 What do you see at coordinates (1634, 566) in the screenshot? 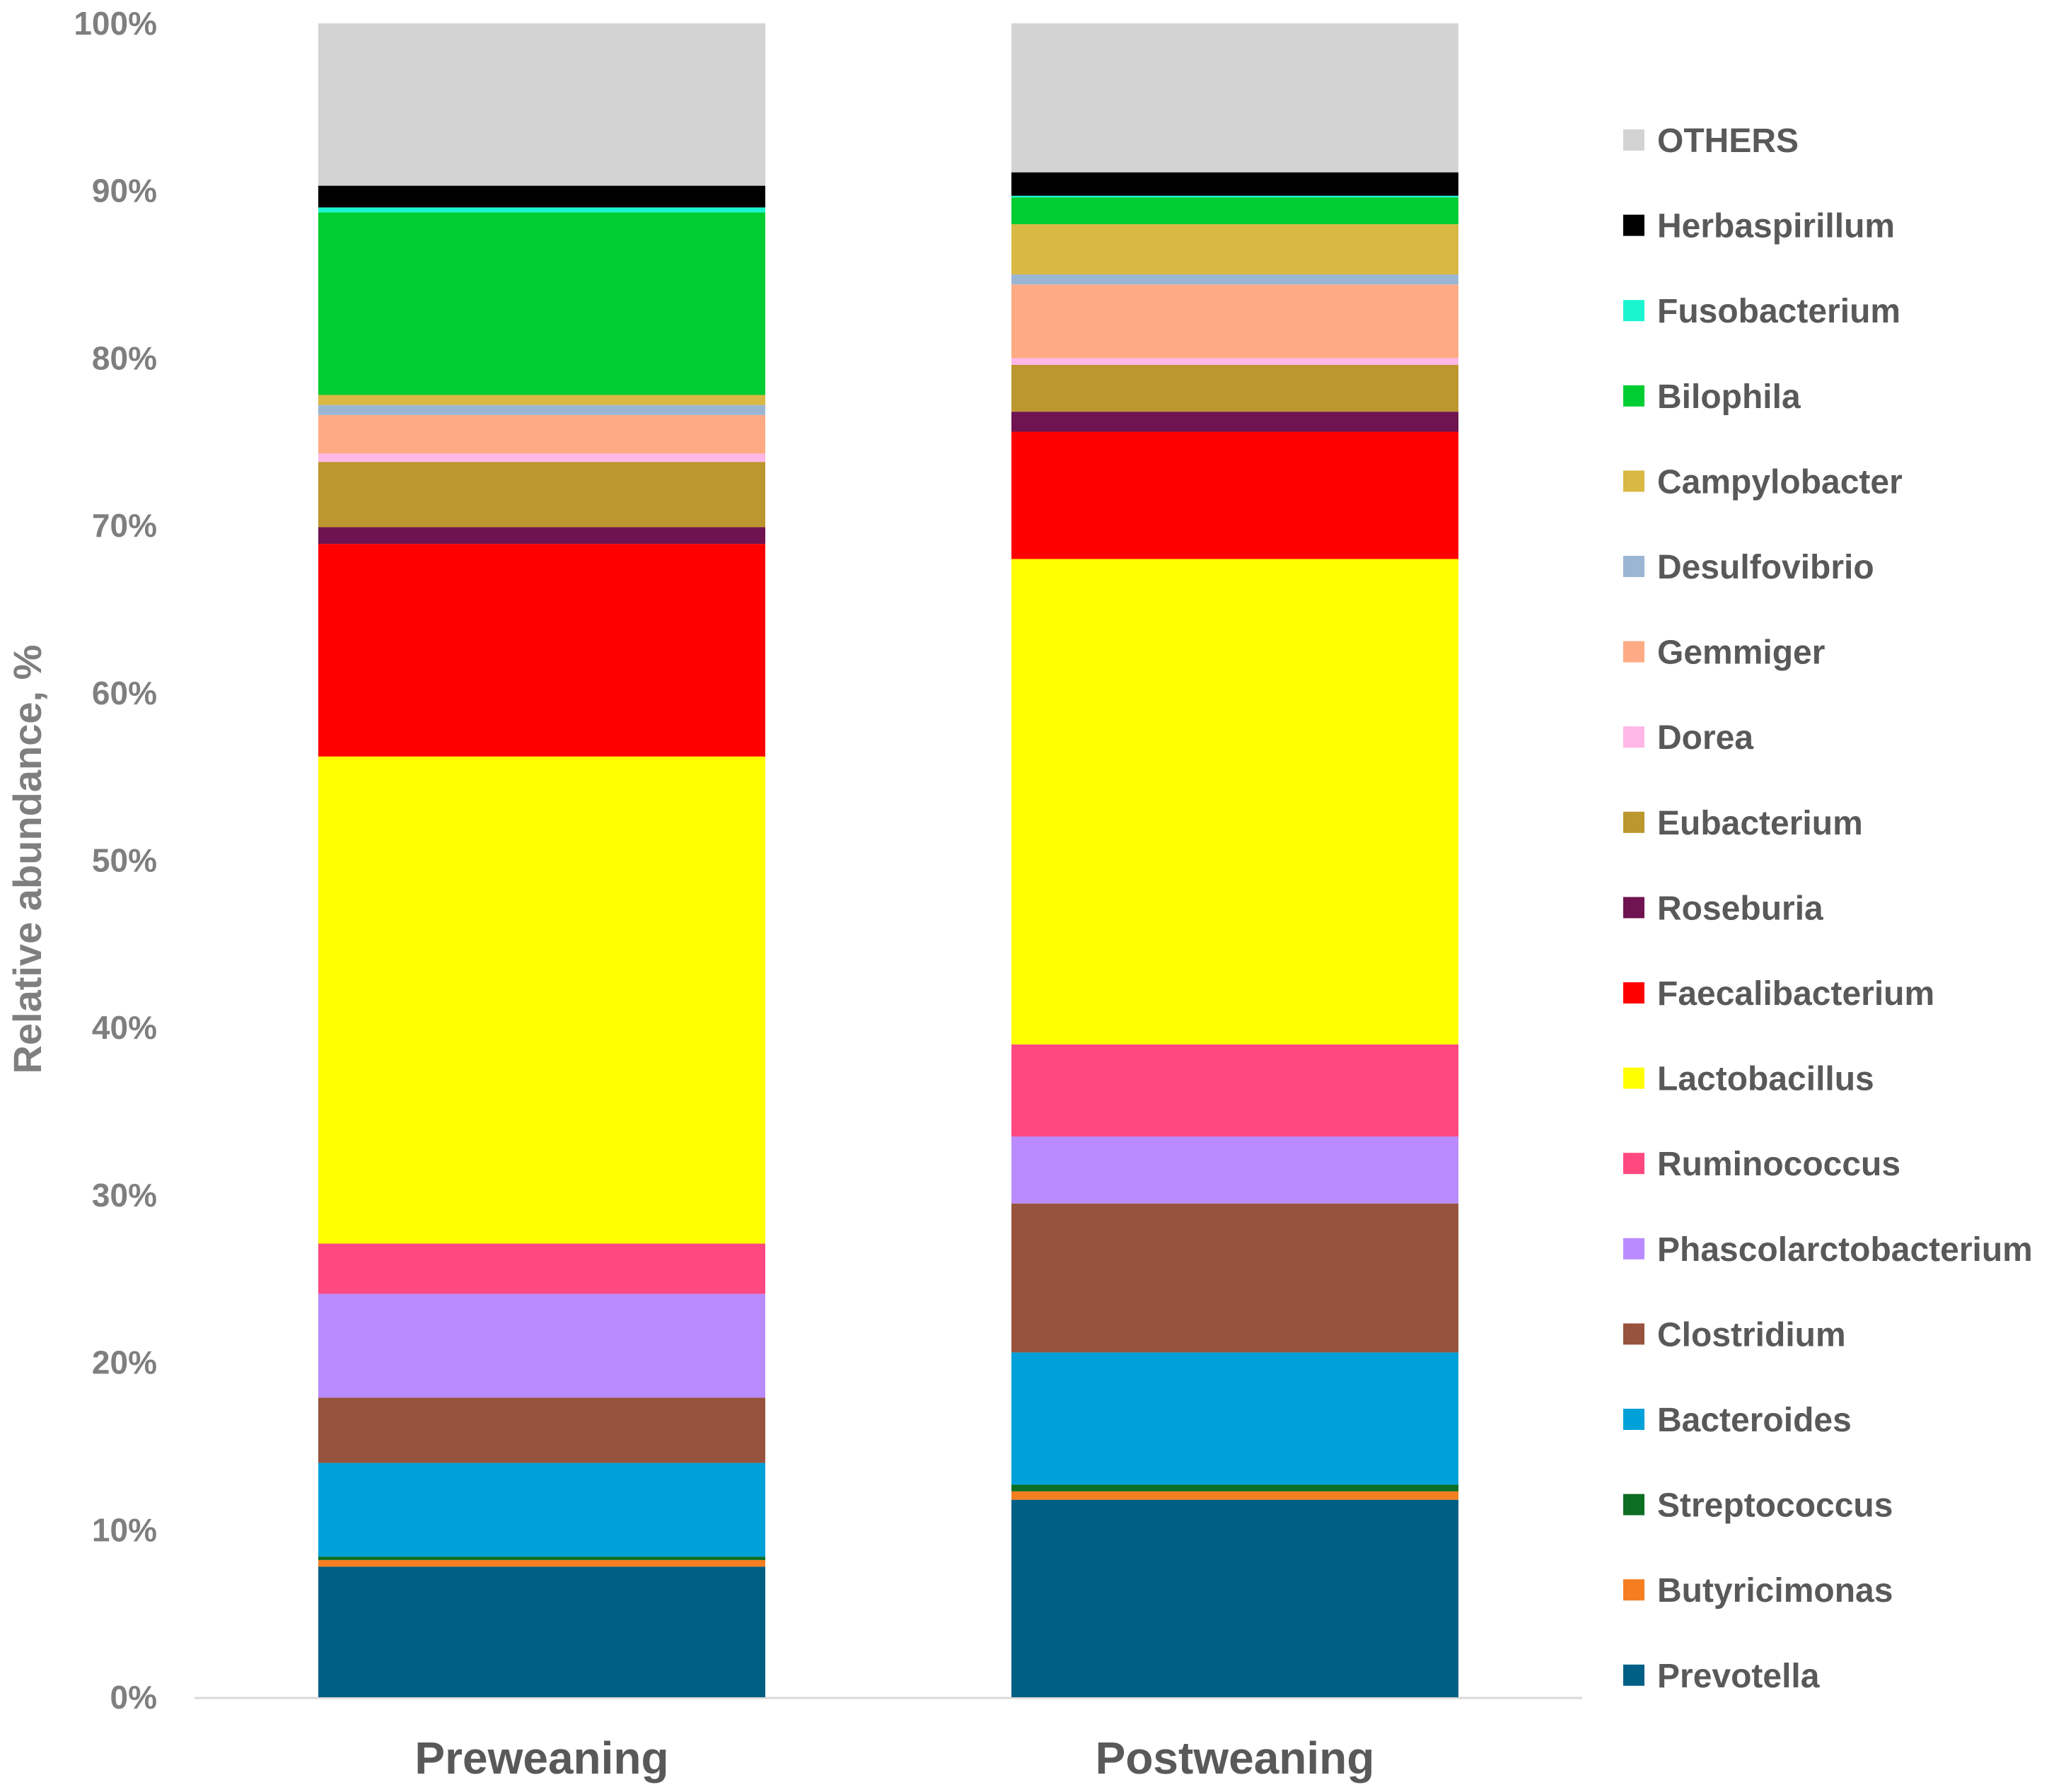
I see `legend-swatch-desulfovibrio` at bounding box center [1634, 566].